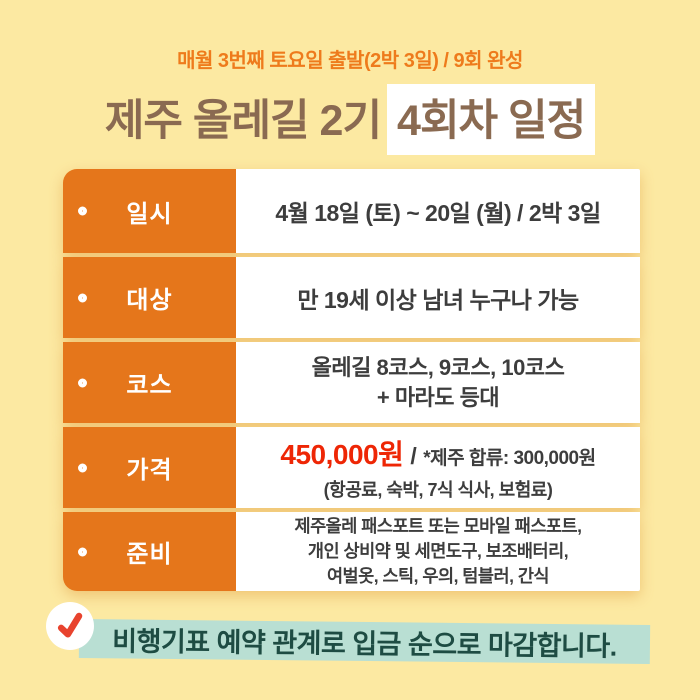  I want to click on page-title: 제주 올레길 2기 4회차 일정, so click(350, 119).